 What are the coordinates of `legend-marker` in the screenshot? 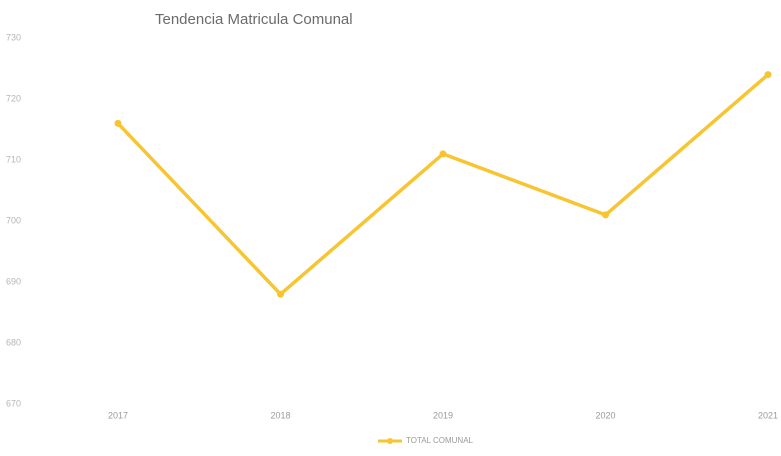 It's located at (390, 441).